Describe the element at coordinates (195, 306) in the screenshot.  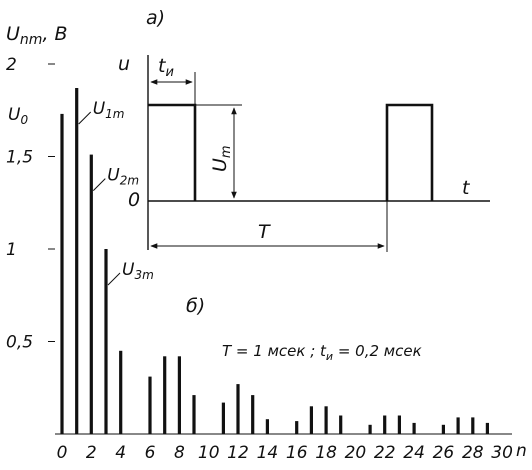
I see `panel-b-label: б)` at that location.